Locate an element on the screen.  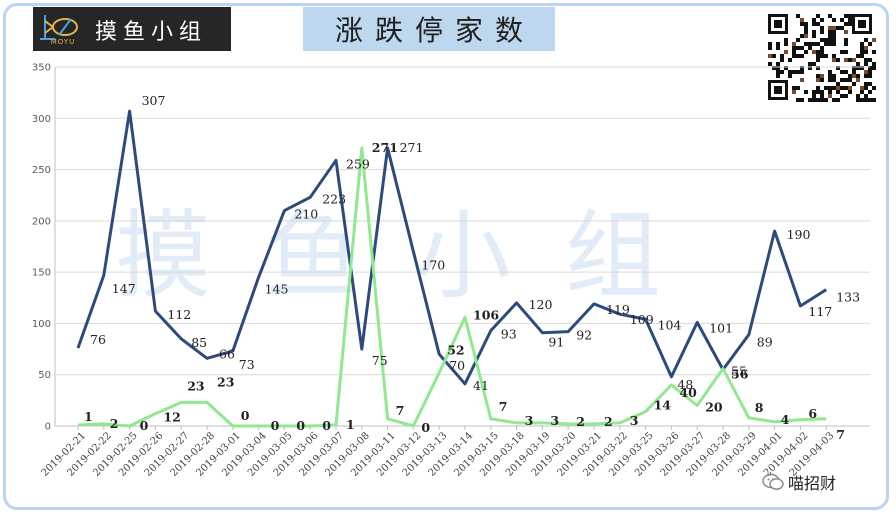
data-label: 109 is located at coordinates (642, 319).